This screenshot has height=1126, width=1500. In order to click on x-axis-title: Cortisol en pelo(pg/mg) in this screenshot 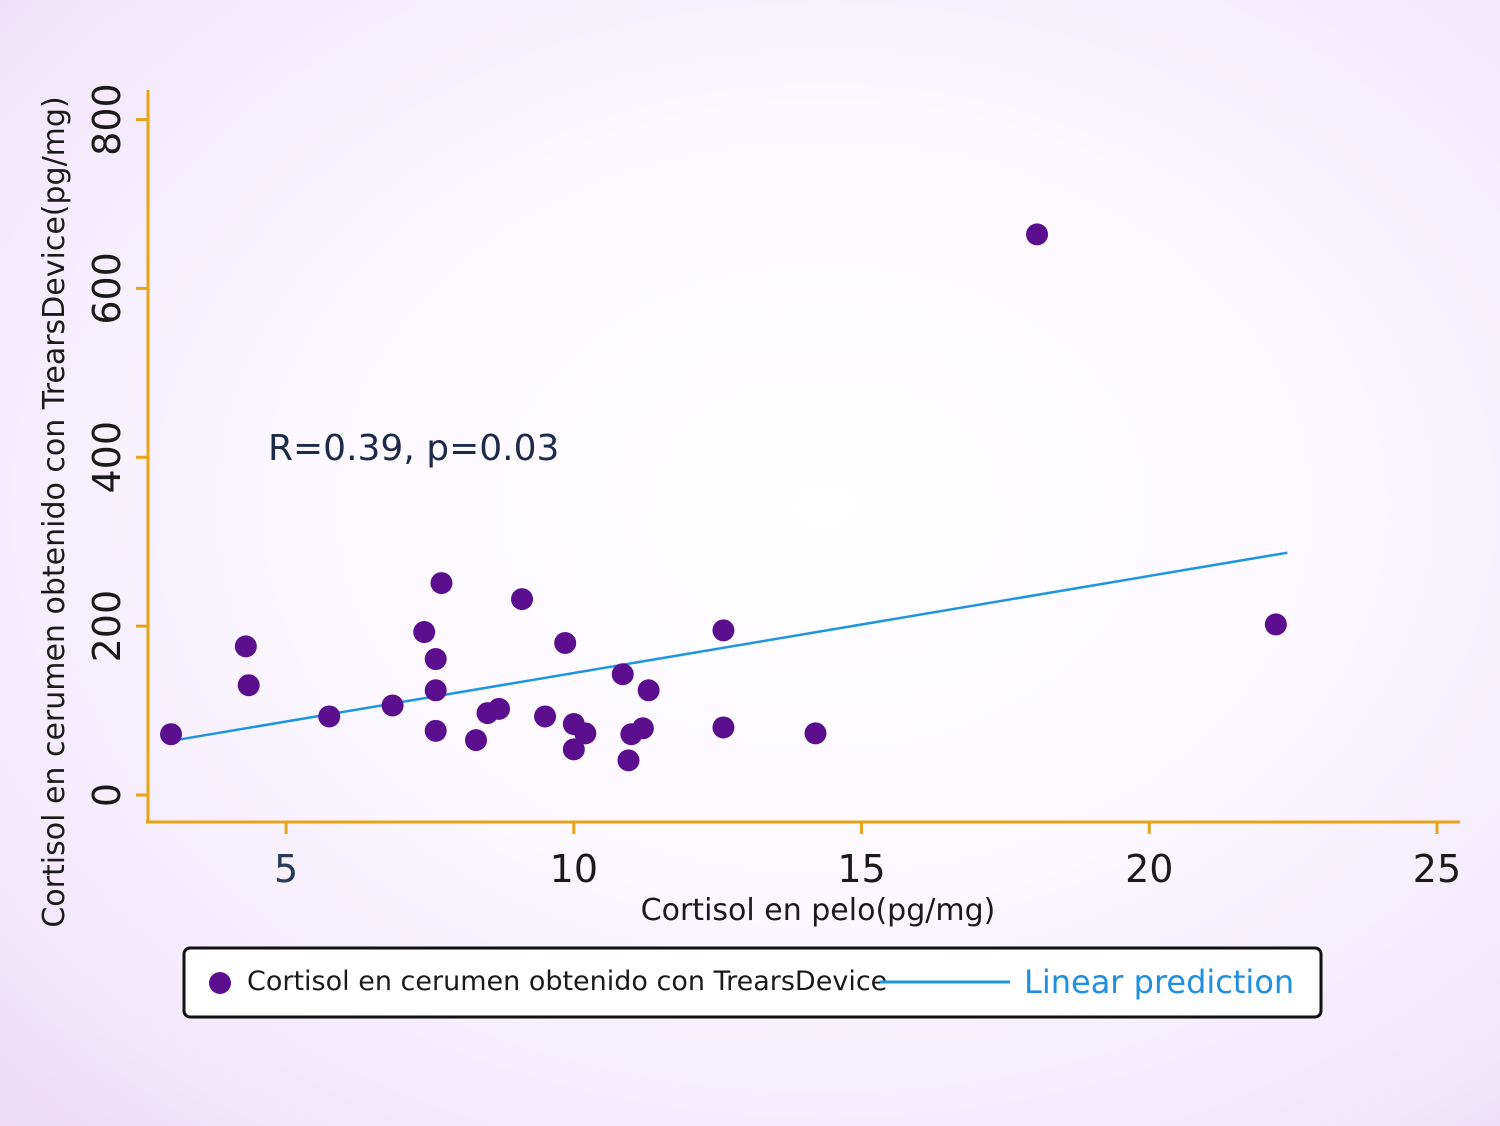, I will do `click(818, 910)`.